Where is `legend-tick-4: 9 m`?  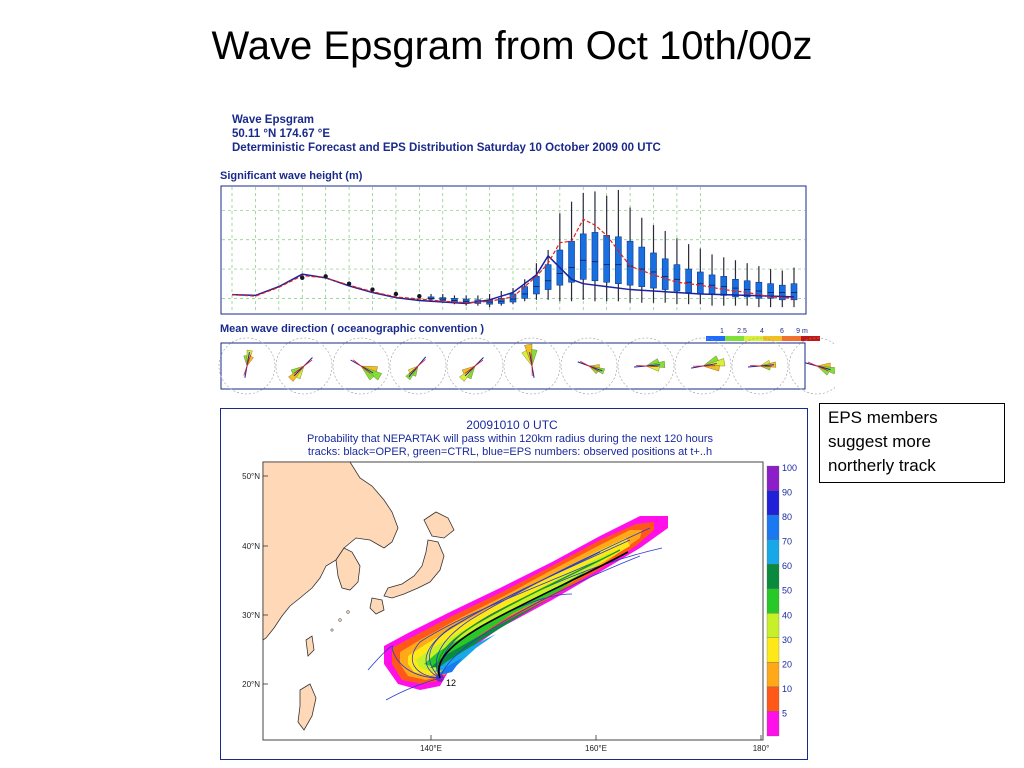
legend-tick-4: 9 m is located at coordinates (802, 331).